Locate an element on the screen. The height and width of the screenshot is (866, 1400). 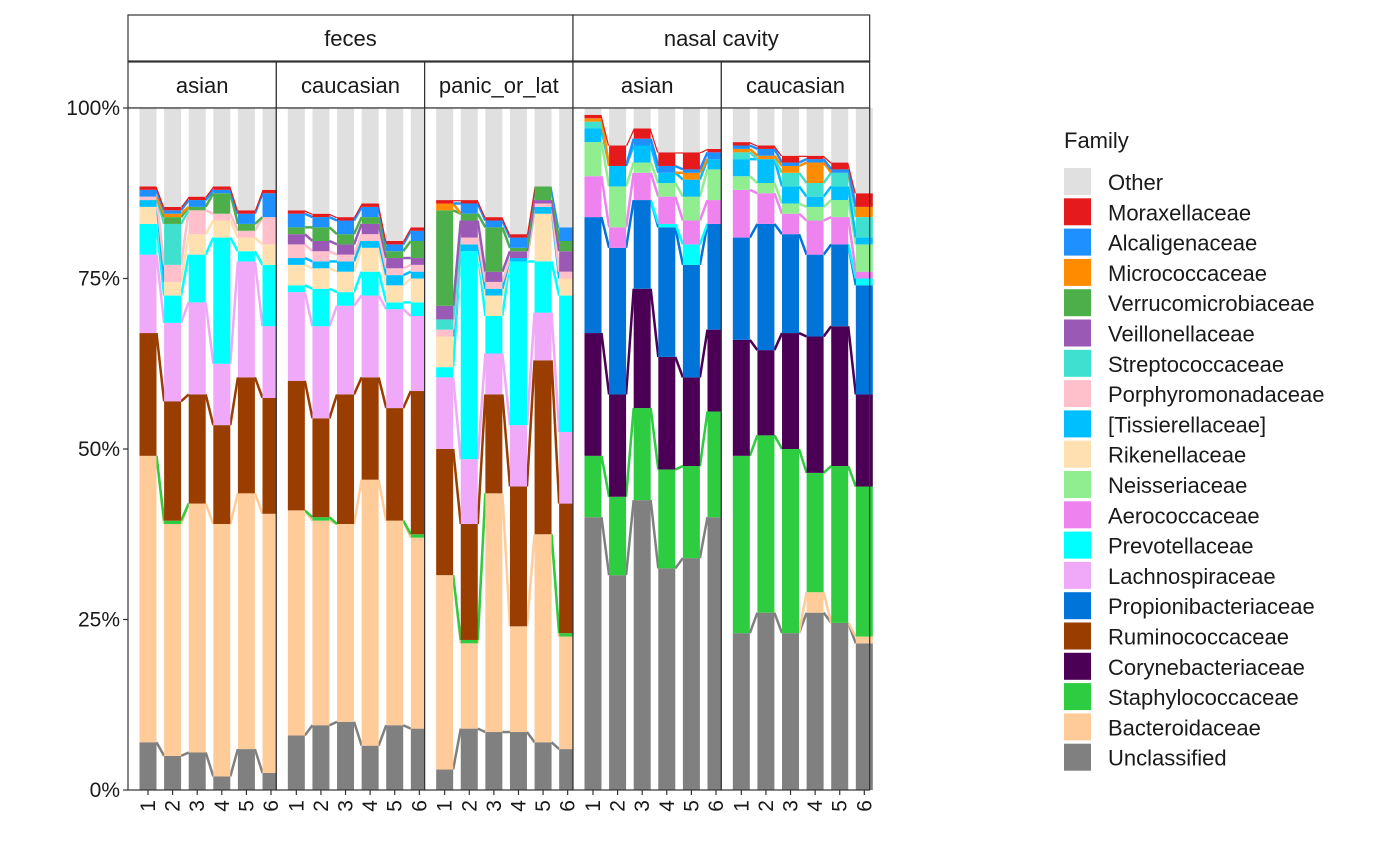
x-tick-label: 1 is located at coordinates (148, 806).